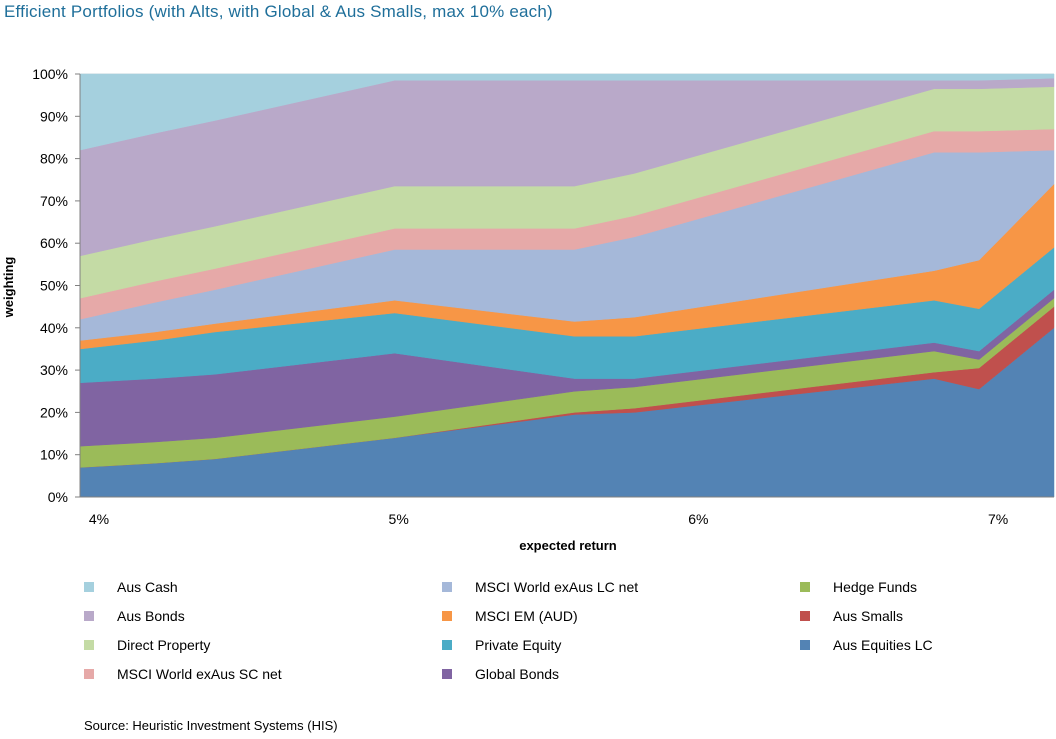 The image size is (1056, 739). What do you see at coordinates (147, 587) in the screenshot?
I see `legend-label: Aus Cash` at bounding box center [147, 587].